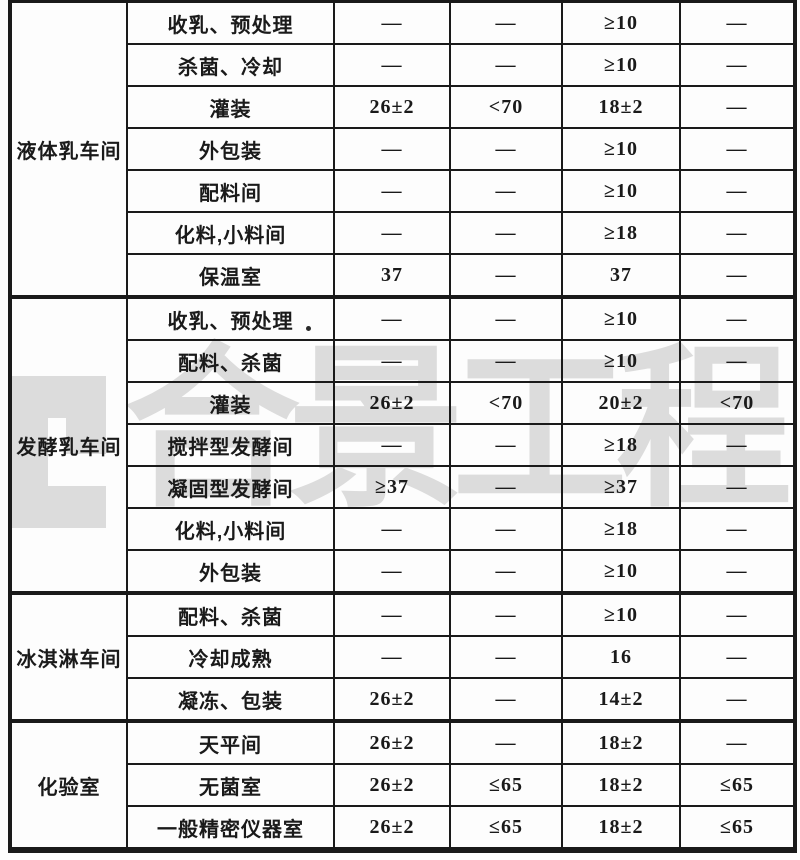  I want to click on table-row: 一般精密仪器室 26±2 ≤65 18±2 ≤65, so click(403, 828).